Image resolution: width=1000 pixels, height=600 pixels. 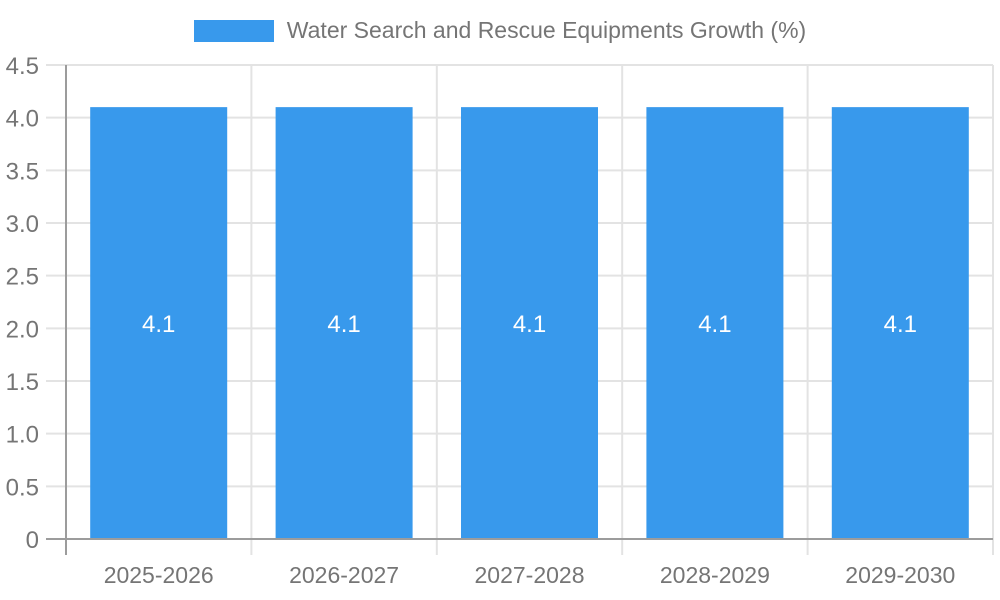 I want to click on y-tick-label: 0.5, so click(x=22, y=487).